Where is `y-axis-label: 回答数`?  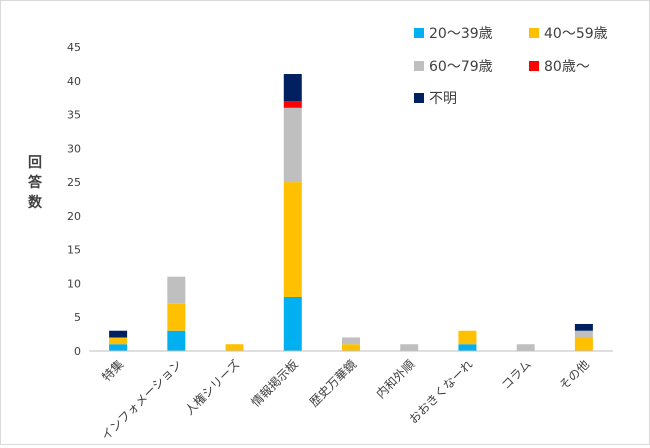 y-axis-label: 回答数 is located at coordinates (35, 183).